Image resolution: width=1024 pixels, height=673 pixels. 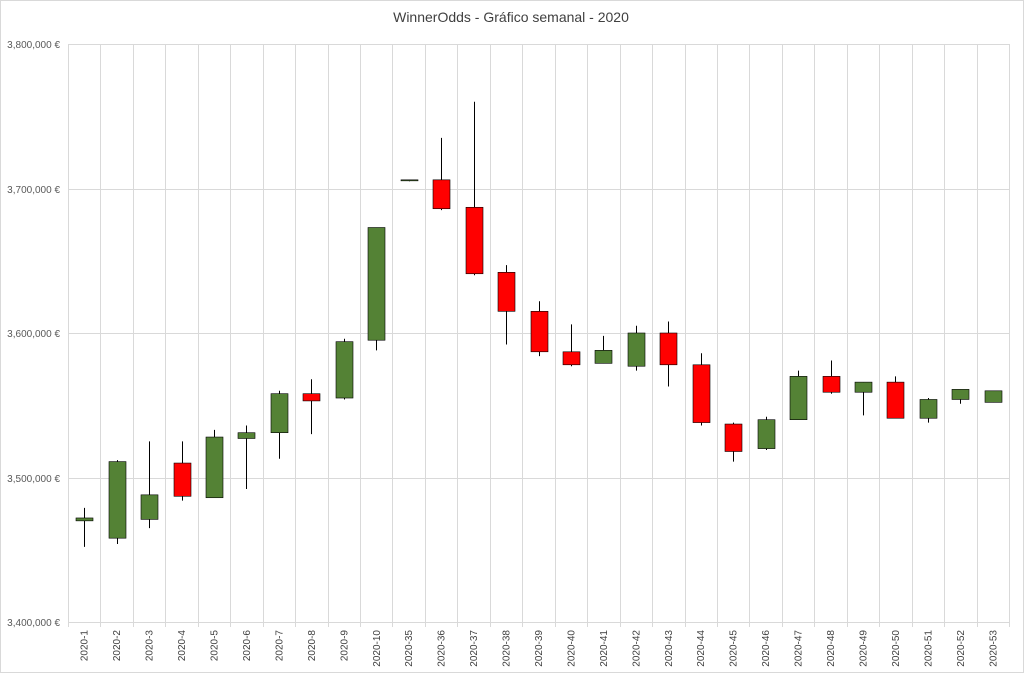 What do you see at coordinates (831, 648) in the screenshot?
I see `x-tick-label: 2020-48` at bounding box center [831, 648].